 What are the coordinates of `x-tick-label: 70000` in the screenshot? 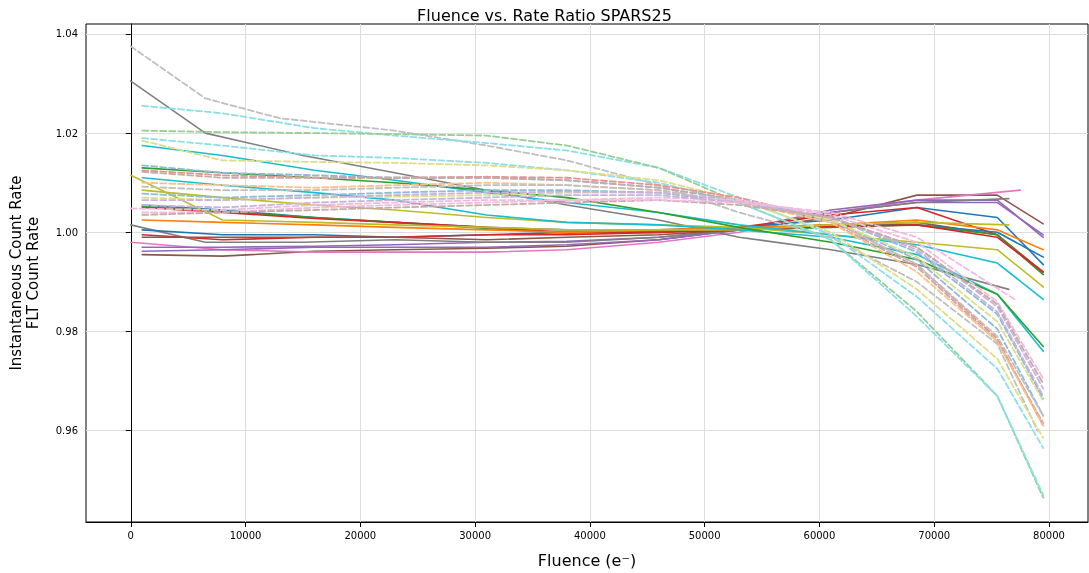 It's located at (934, 535).